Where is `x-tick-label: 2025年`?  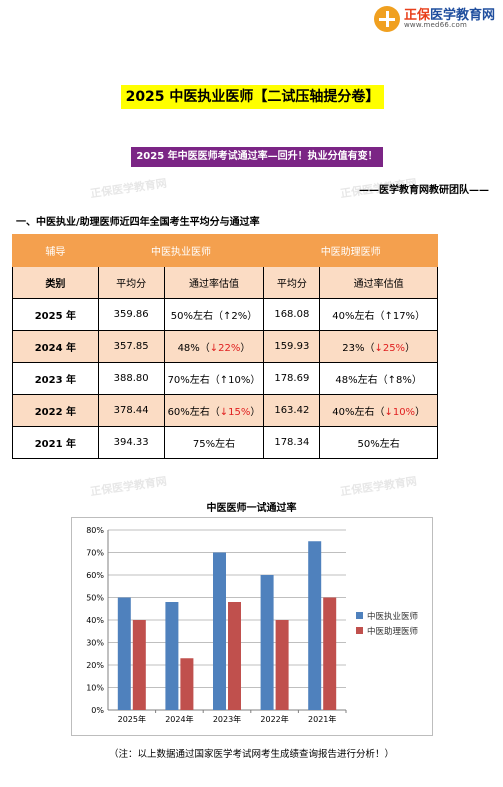 x-tick-label: 2025年 is located at coordinates (132, 719).